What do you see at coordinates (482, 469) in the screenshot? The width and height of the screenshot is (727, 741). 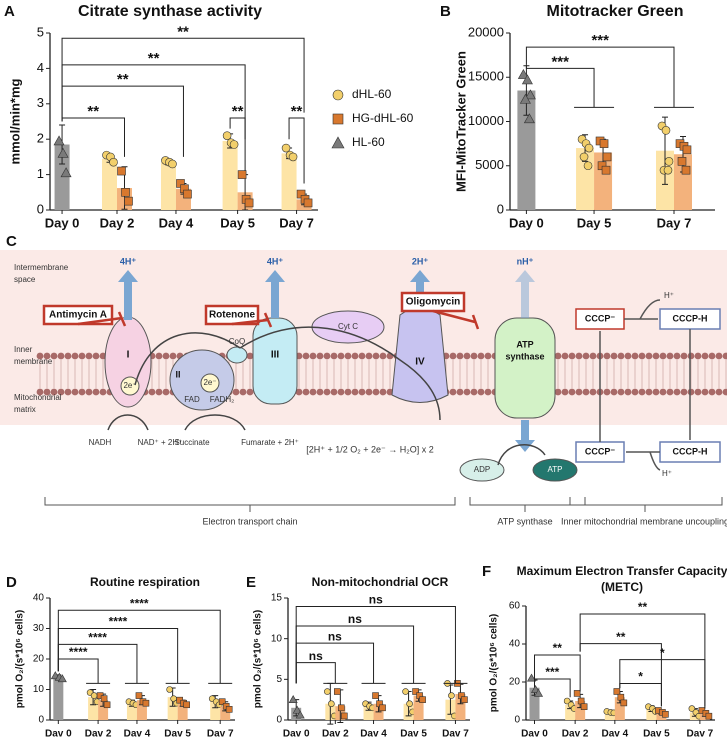 I see `adp-label: ADP` at bounding box center [482, 469].